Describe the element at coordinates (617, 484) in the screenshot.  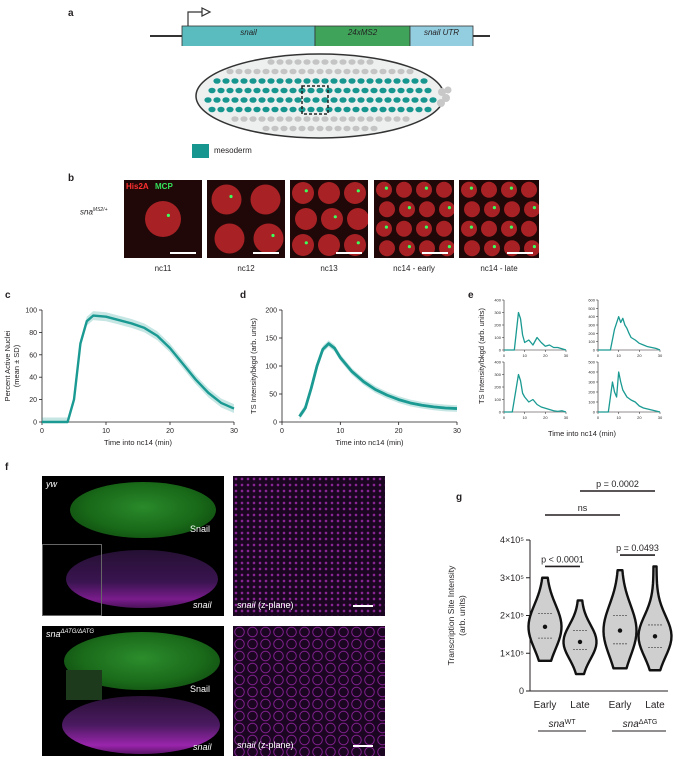
I see `significance-label: p = 0.0002` at that location.